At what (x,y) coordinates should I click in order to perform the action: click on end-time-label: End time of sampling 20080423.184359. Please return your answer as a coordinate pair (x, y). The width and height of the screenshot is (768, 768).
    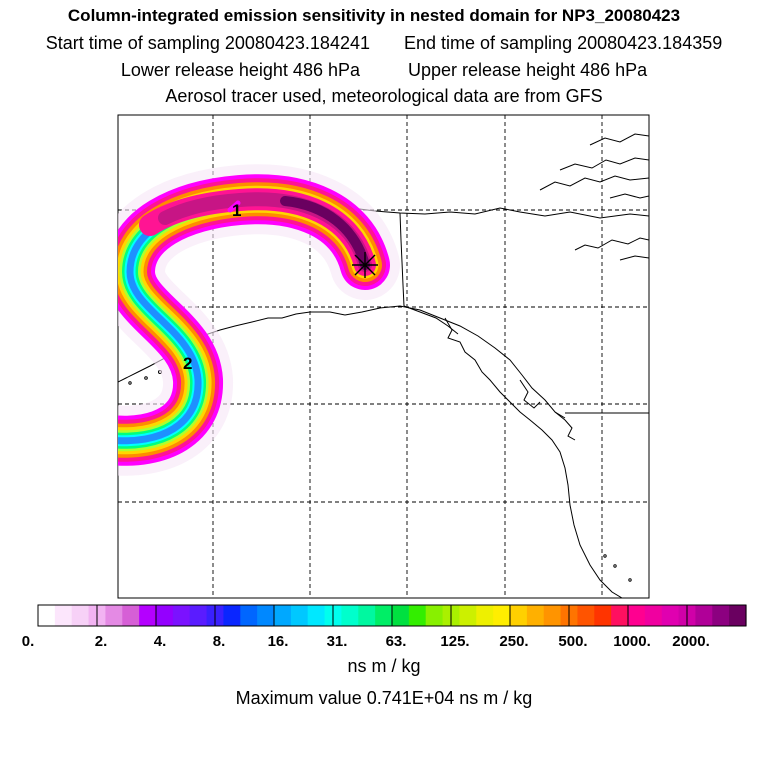
    Looking at the image, I should click on (563, 43).